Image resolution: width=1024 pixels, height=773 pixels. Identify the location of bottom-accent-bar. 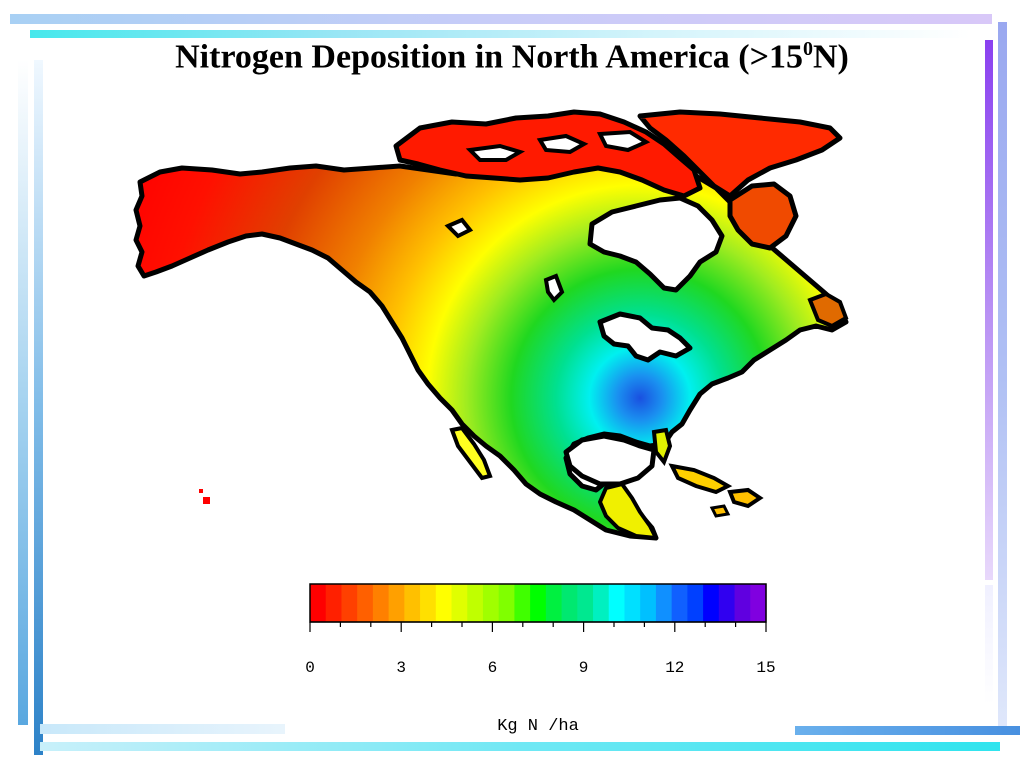
(520, 746).